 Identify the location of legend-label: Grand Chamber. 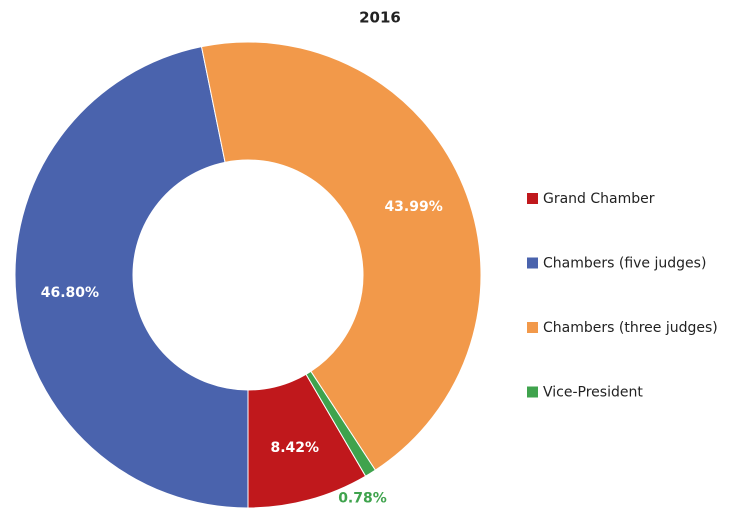
(599, 199).